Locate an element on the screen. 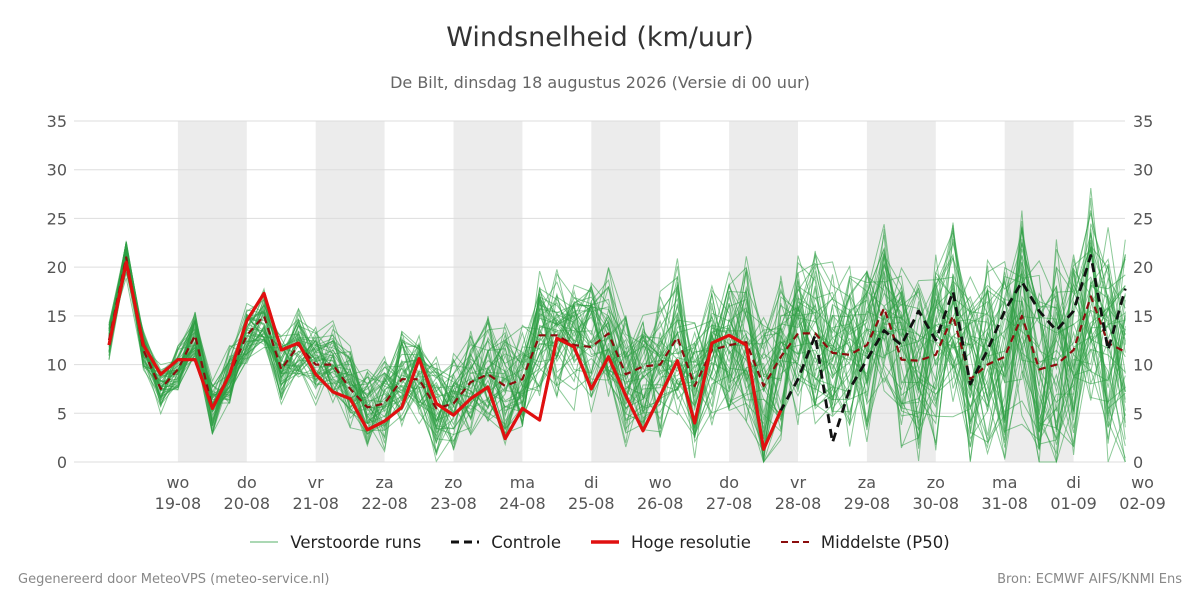  x-tick-date-label: 26-08 is located at coordinates (660, 503).